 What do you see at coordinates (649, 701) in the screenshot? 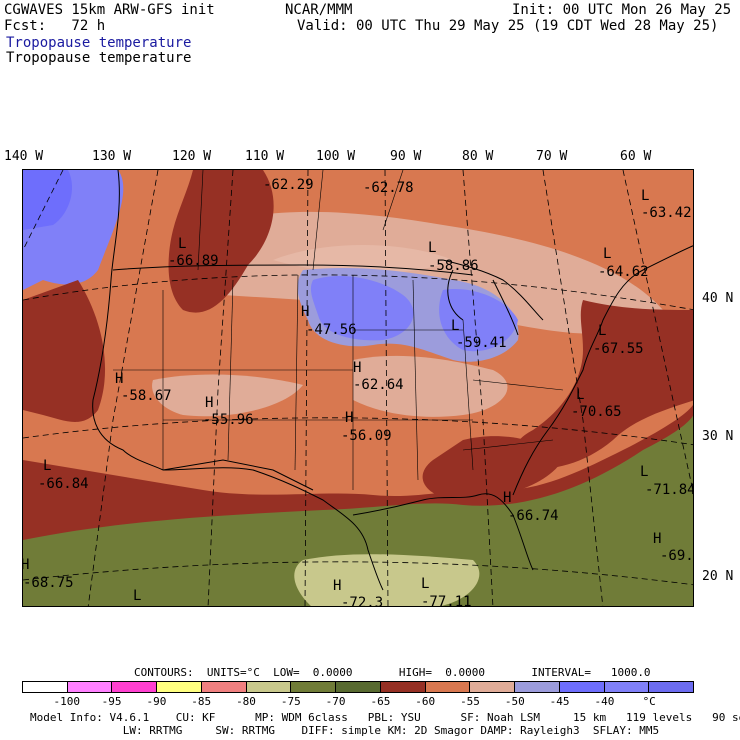
I see `colorbar-tick-label: °C` at bounding box center [649, 701].